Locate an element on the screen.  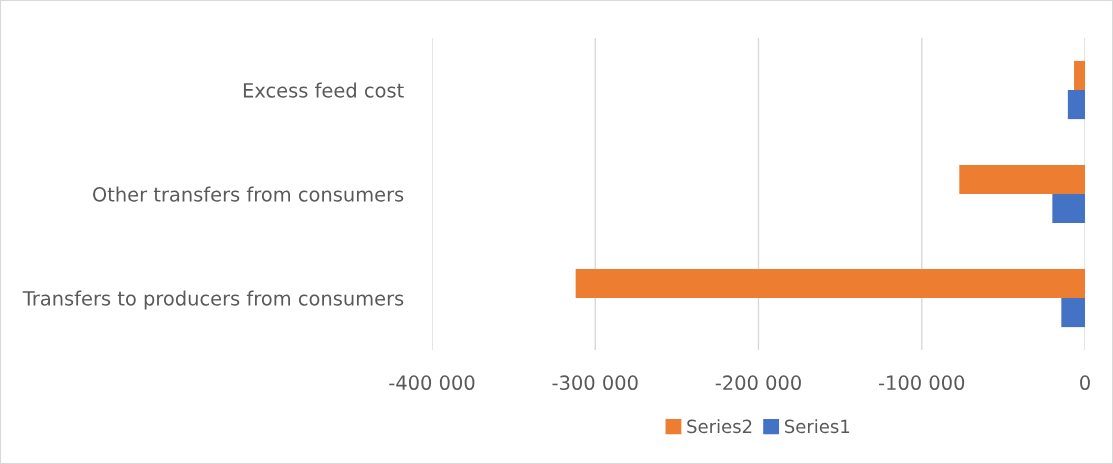
legend-label: Series2 is located at coordinates (719, 426).